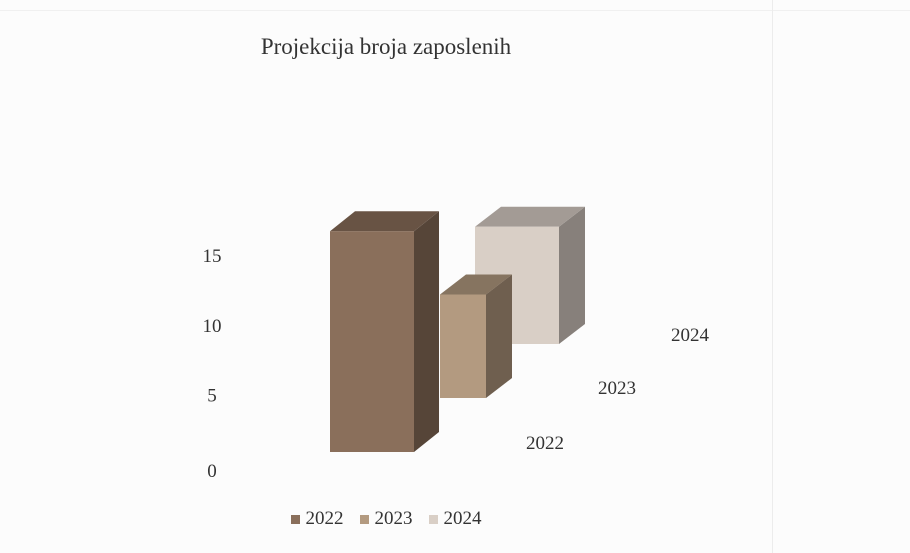 This screenshot has width=910, height=553. Describe the element at coordinates (463, 346) in the screenshot. I see `bar-2023` at that location.